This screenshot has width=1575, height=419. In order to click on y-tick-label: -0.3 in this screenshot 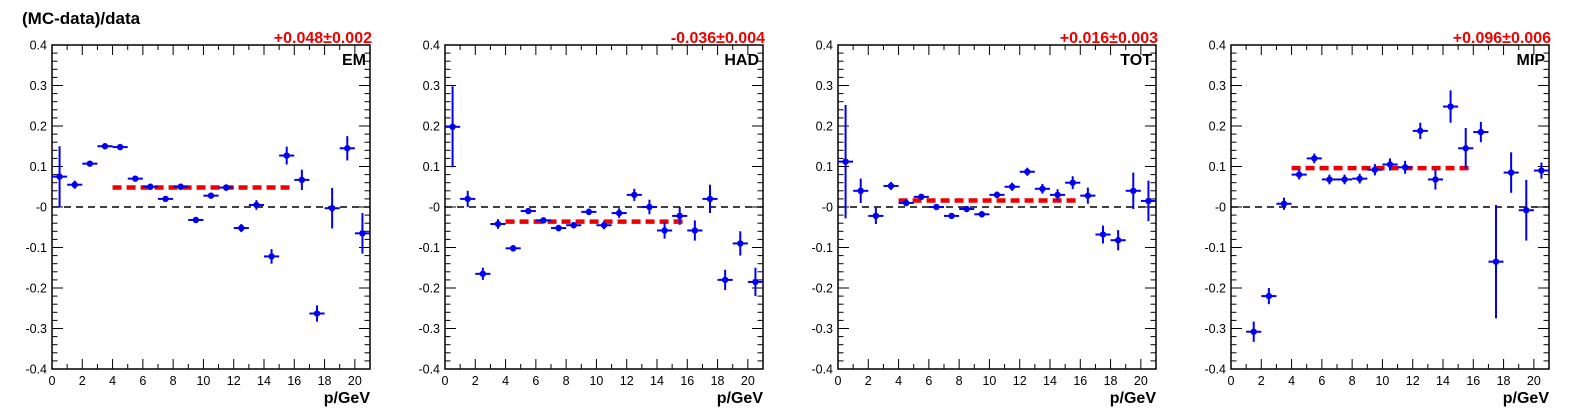, I will do `click(429, 329)`.